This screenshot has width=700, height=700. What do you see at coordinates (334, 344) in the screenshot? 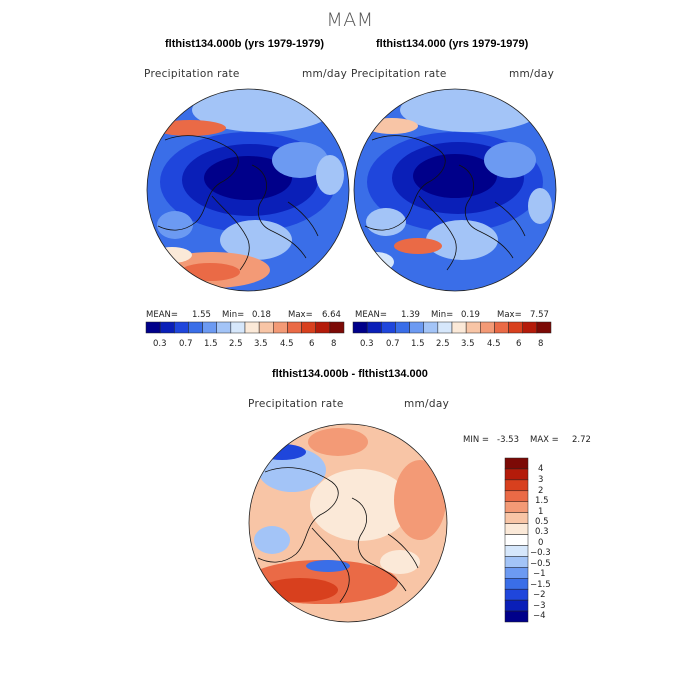
I see `panel1-tick: 8` at bounding box center [334, 344].